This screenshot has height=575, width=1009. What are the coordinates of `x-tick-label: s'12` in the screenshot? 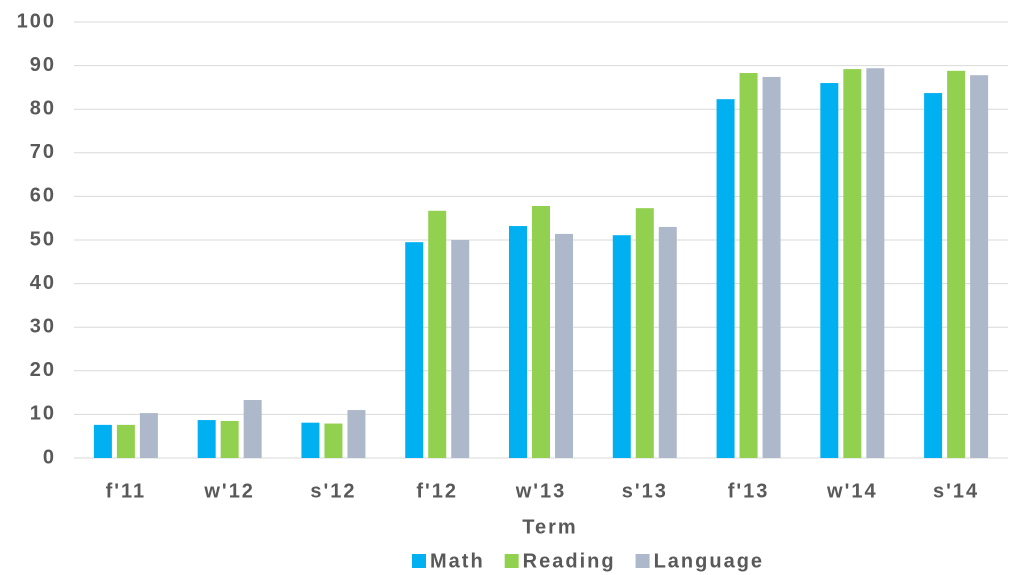 It's located at (333, 491).